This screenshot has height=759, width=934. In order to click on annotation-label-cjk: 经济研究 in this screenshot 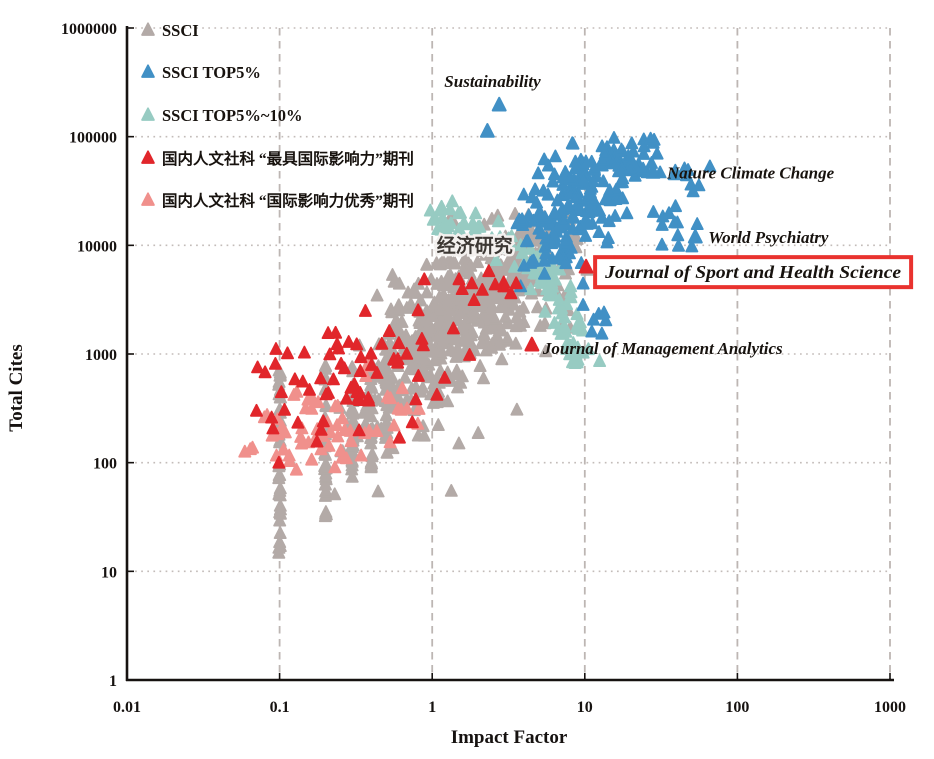, I will do `click(475, 245)`.